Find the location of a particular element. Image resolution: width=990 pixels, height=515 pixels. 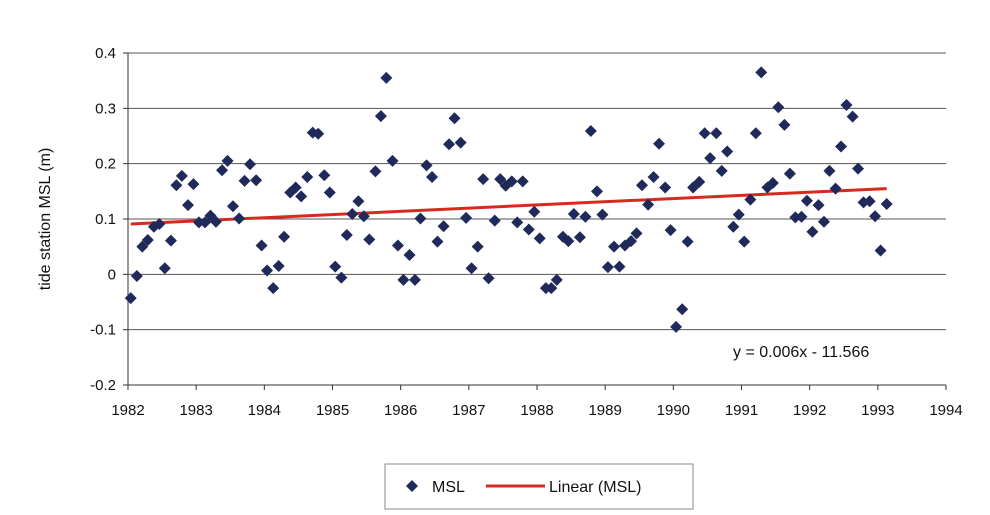

y-tick-label: 0 is located at coordinates (112, 274).